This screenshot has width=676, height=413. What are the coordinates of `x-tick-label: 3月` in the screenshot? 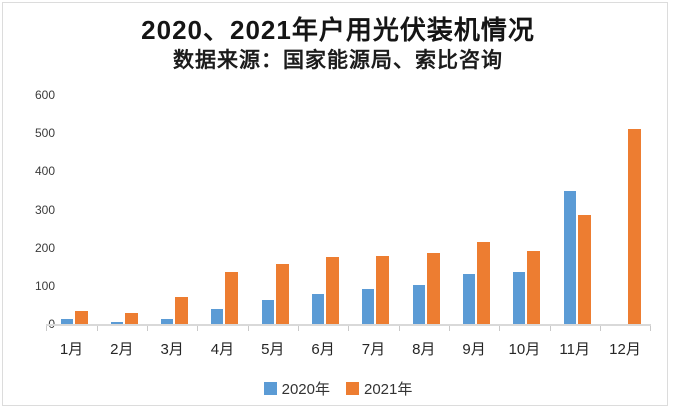 It's located at (172, 349).